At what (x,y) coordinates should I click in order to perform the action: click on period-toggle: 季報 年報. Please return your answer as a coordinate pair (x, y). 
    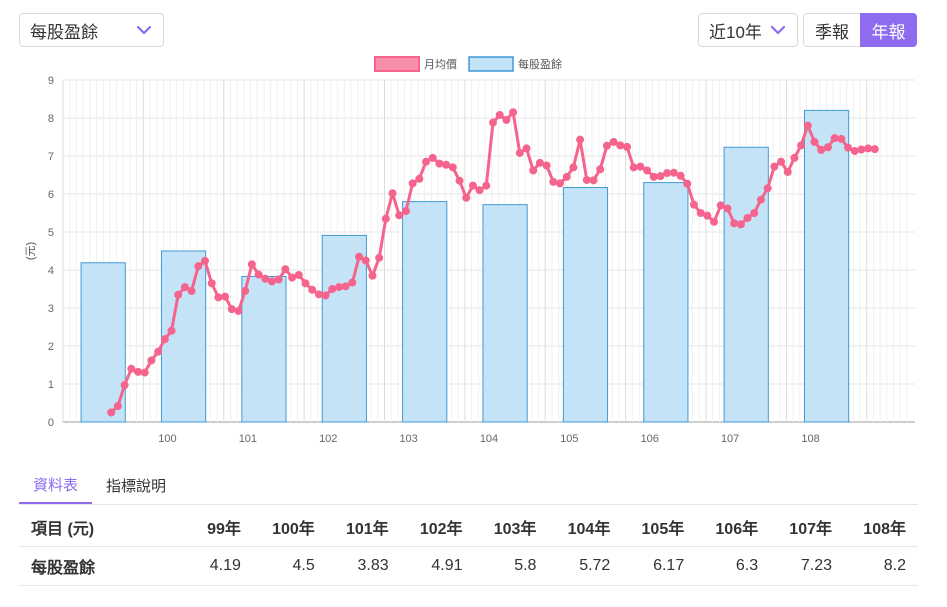
    Looking at the image, I should click on (860, 30).